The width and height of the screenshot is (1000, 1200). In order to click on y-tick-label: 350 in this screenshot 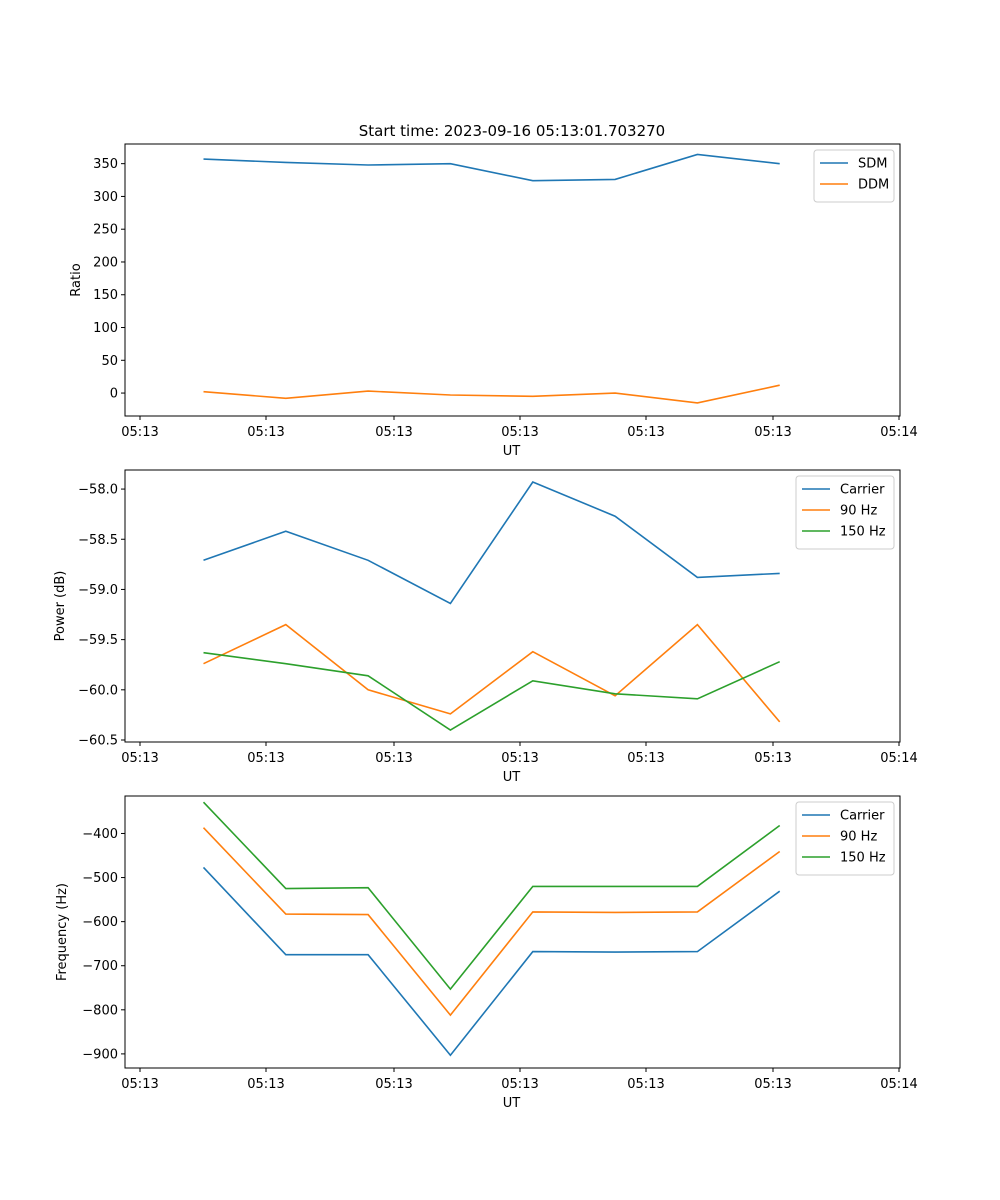, I will do `click(105, 164)`.